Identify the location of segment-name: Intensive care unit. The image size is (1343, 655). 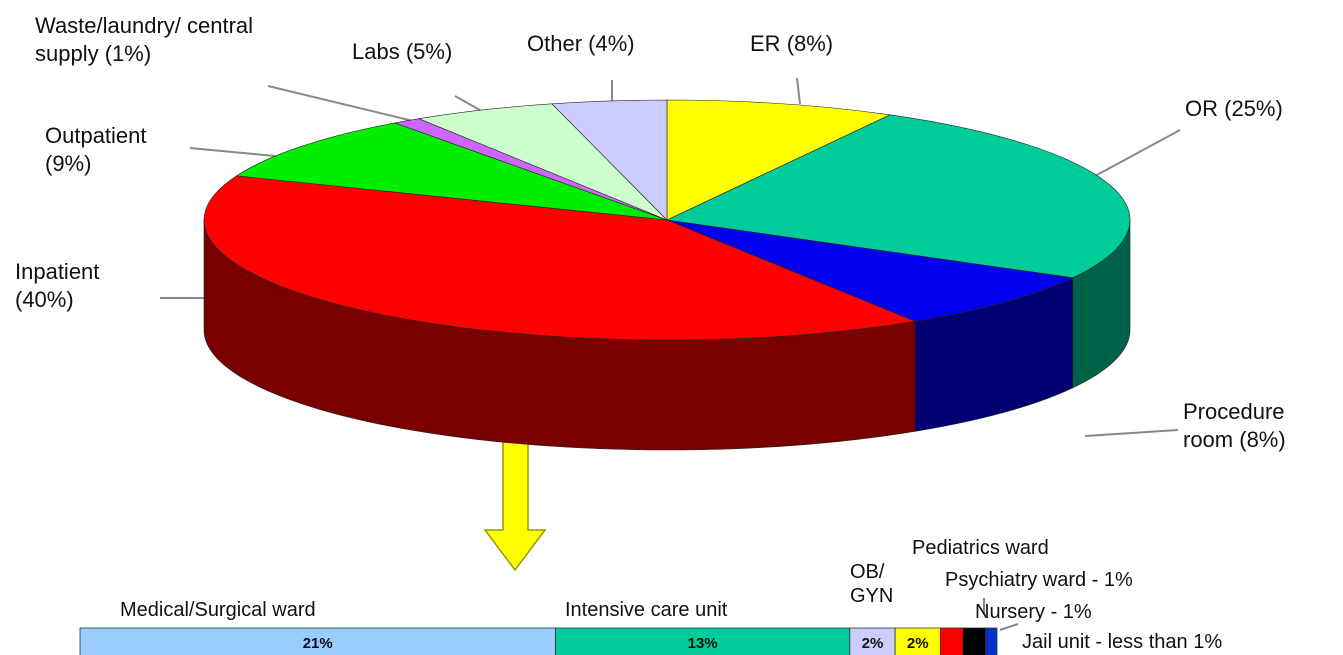
(646, 610).